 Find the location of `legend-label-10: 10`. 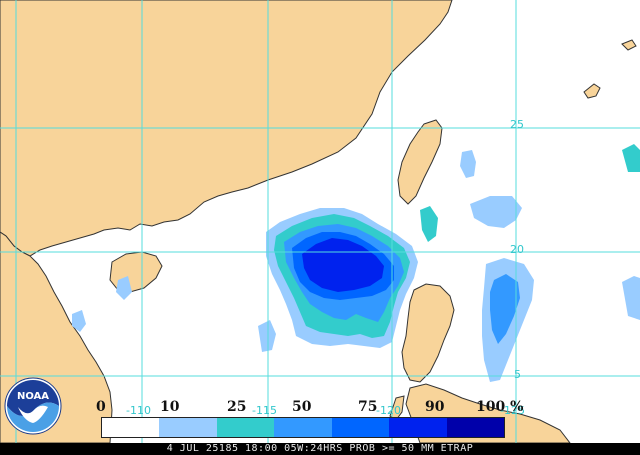

legend-label-10: 10 is located at coordinates (170, 407).